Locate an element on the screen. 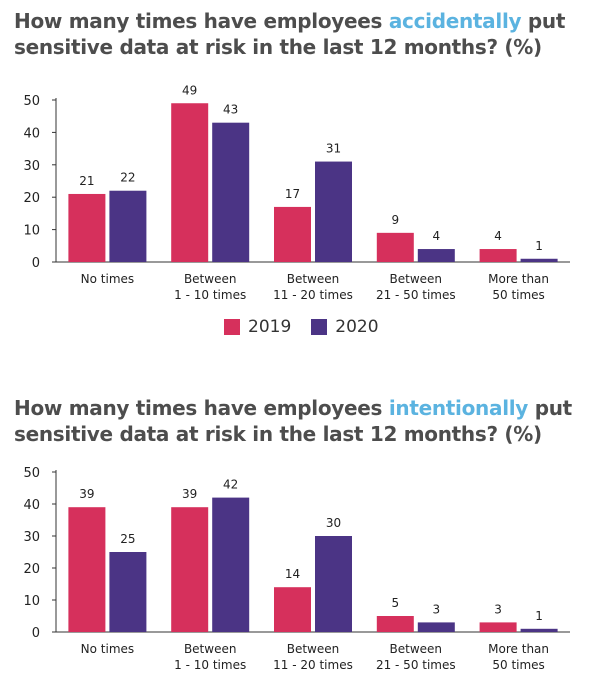  data-label: 30 is located at coordinates (333, 523).